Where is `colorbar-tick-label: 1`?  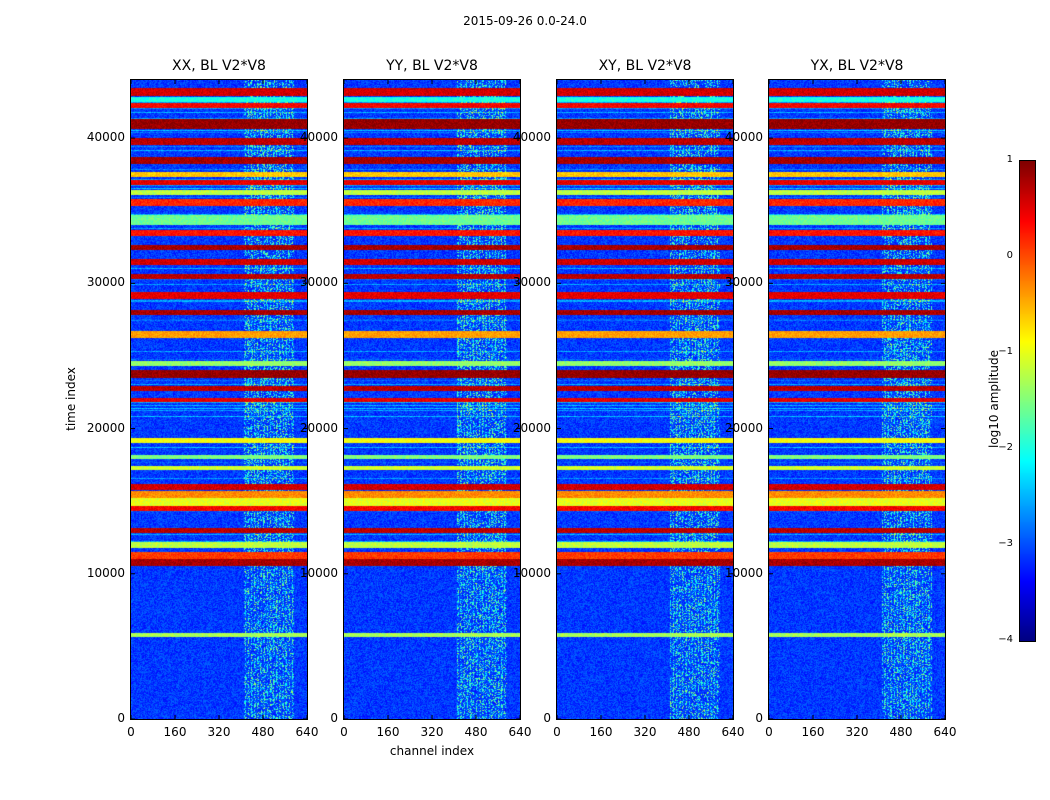
colorbar-tick-label: 1 is located at coordinates (1009, 159).